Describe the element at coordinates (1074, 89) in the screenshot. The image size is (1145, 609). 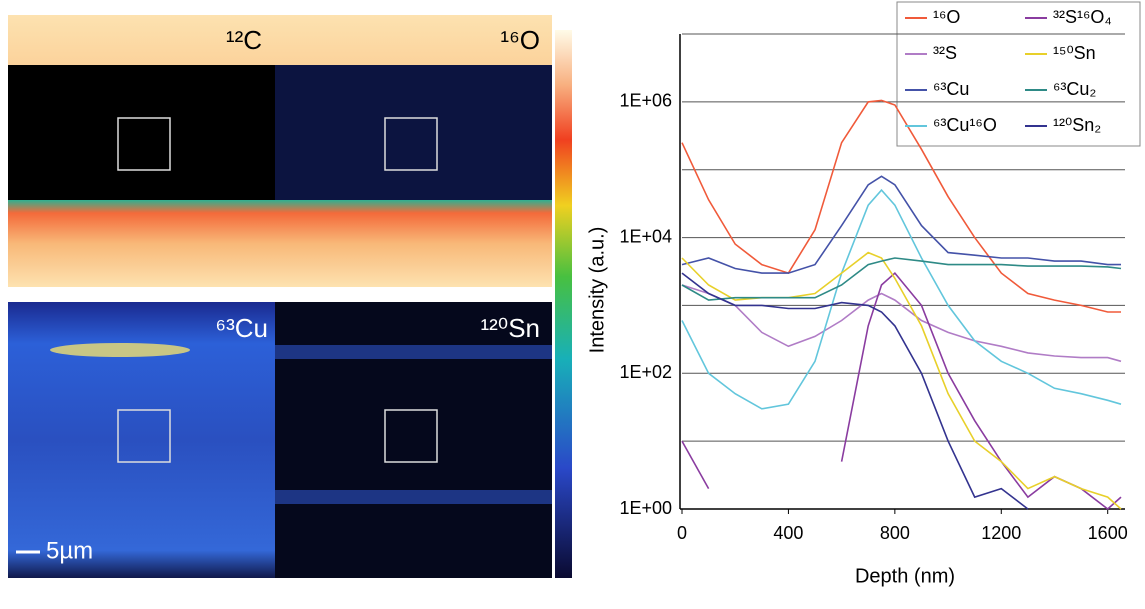
I see `legend-label: ⁶³Cu₂` at that location.